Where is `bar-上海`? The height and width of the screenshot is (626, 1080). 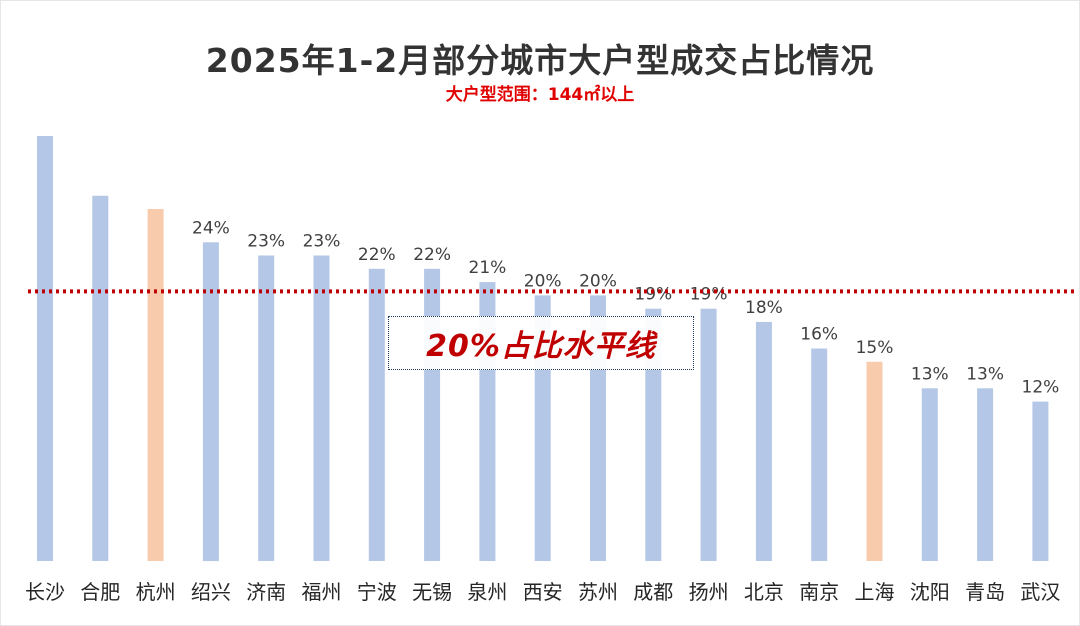 bar-上海 is located at coordinates (874, 461).